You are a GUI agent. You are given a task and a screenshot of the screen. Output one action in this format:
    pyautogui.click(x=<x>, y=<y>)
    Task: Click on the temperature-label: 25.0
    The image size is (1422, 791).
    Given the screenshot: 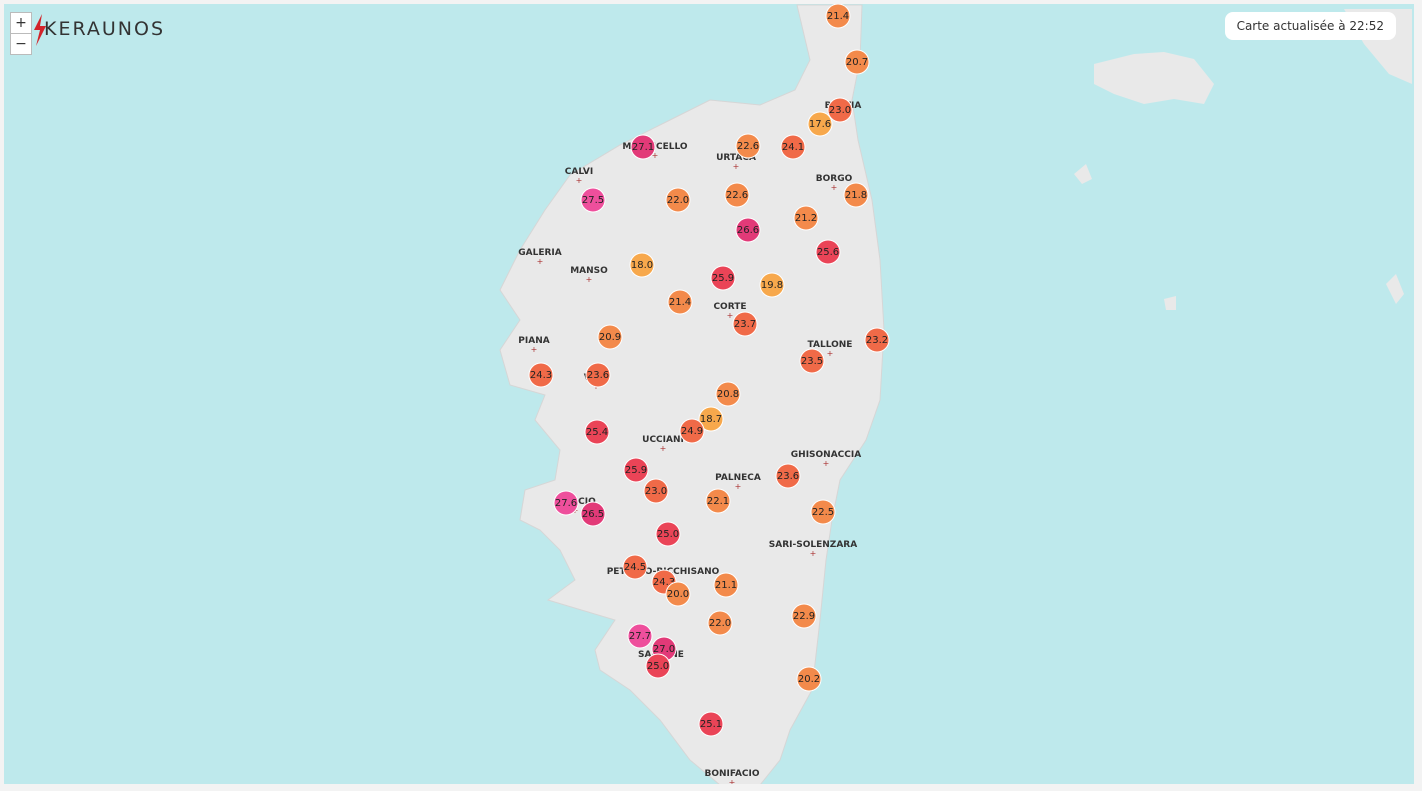 What is the action you would take?
    pyautogui.click(x=668, y=534)
    